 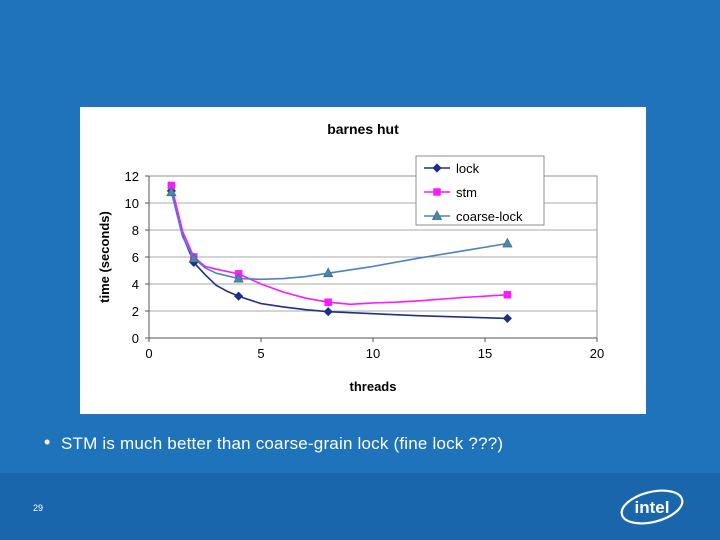 What do you see at coordinates (104, 257) in the screenshot?
I see `y-axis-label: time (seconds)` at bounding box center [104, 257].